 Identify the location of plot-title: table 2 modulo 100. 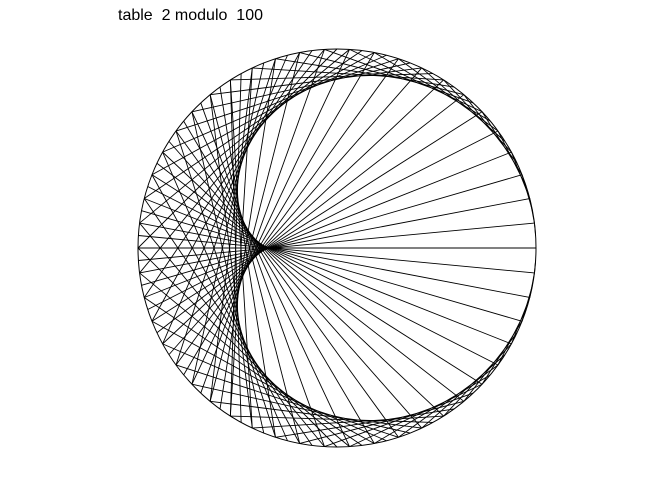
(190, 15).